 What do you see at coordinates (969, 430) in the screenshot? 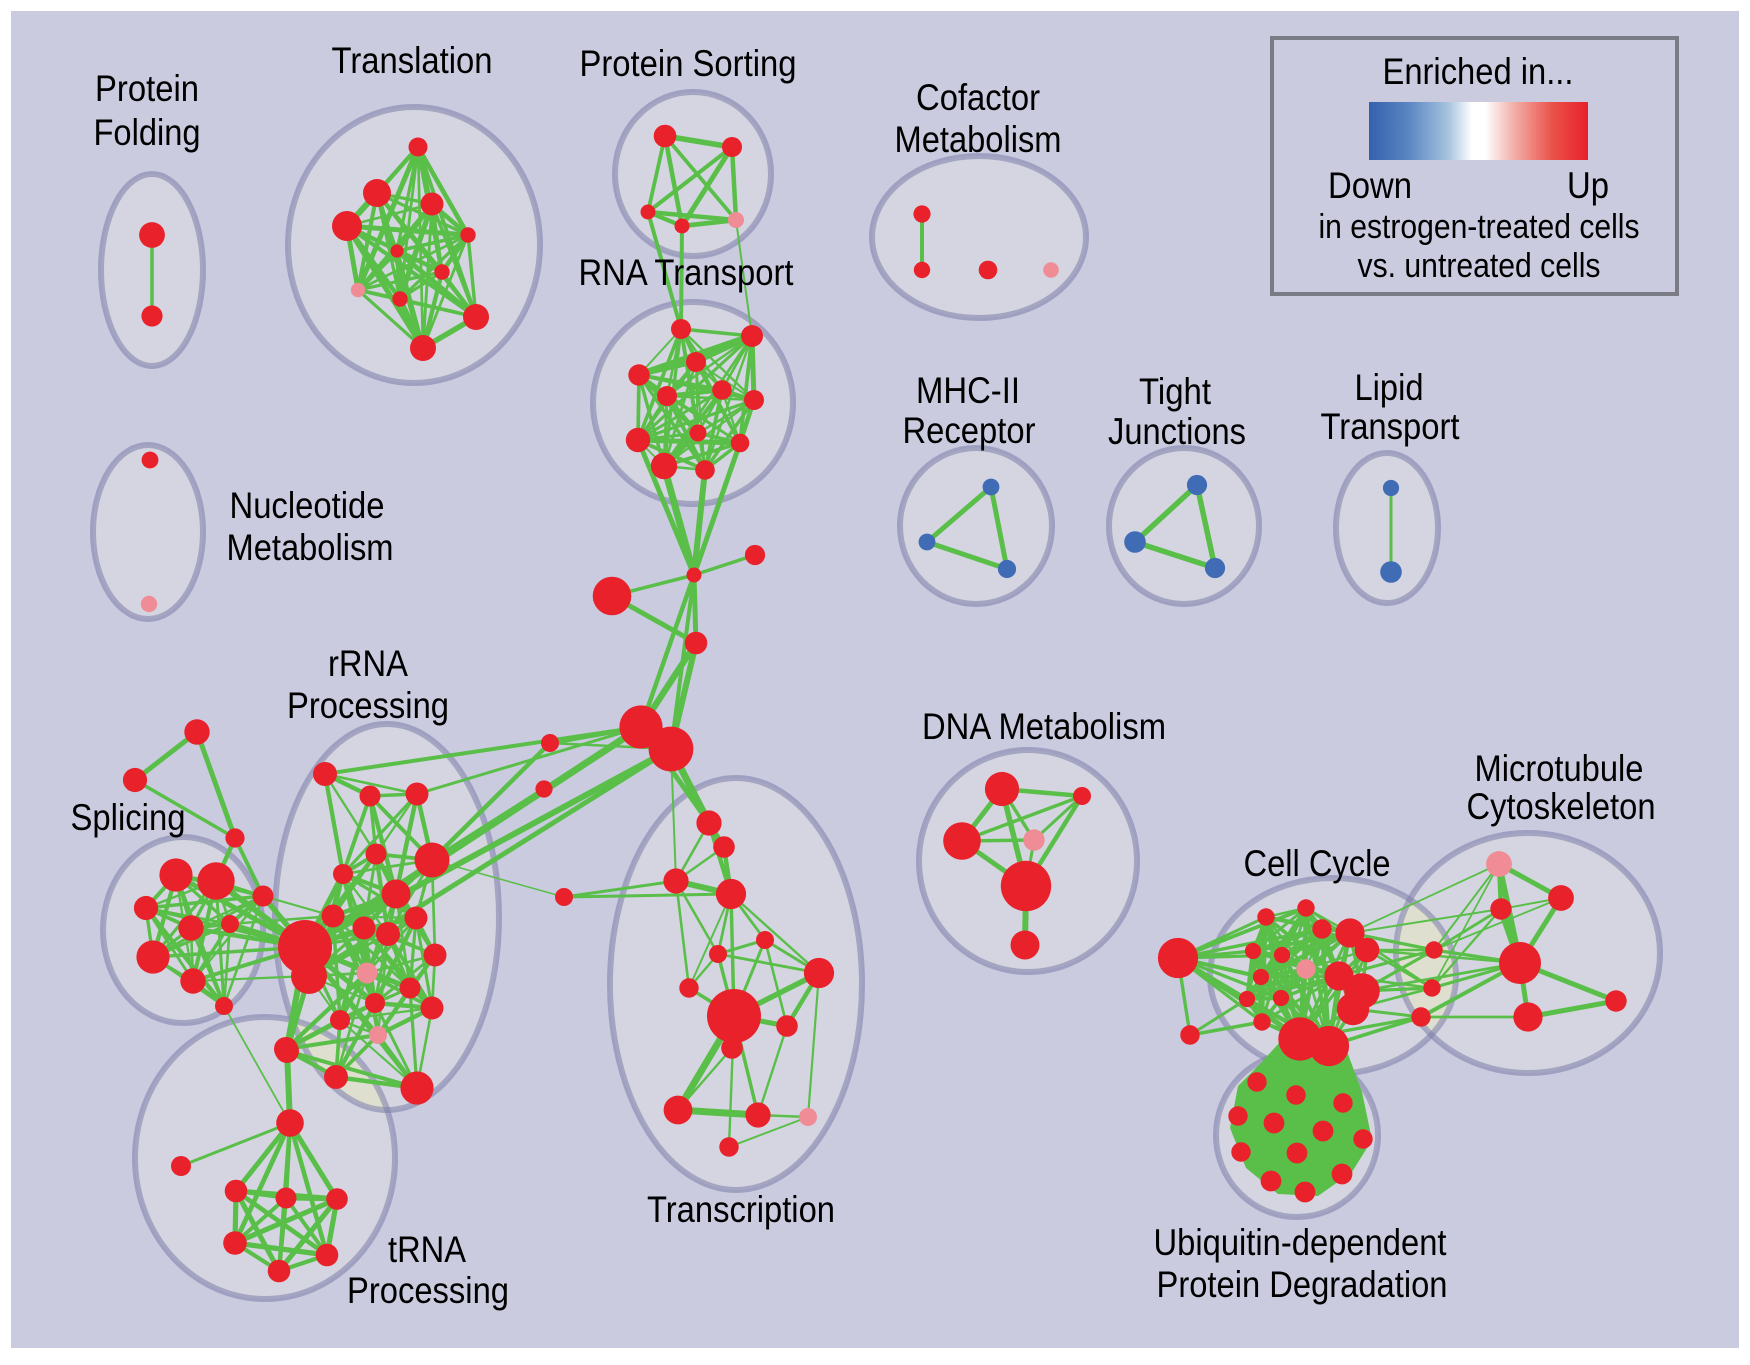
I see `svg-text: Receptor` at bounding box center [969, 430].